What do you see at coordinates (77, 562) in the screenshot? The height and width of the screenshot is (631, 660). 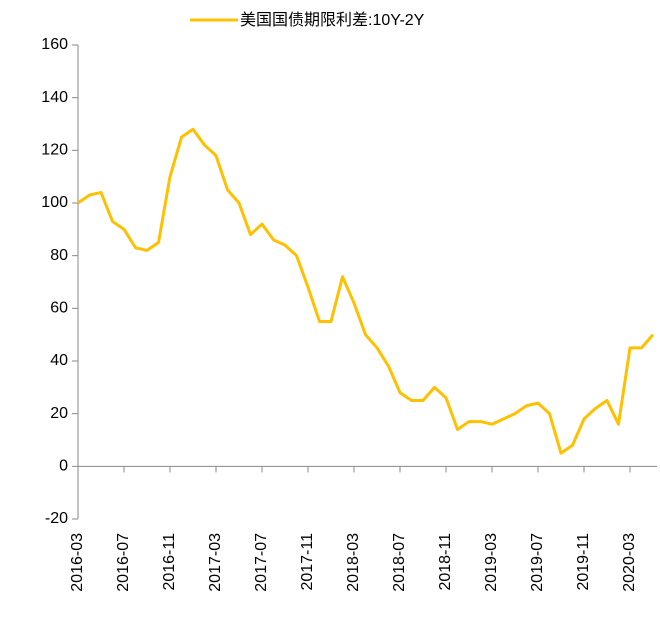 I see `x-tick-label: 2016-03` at bounding box center [77, 562].